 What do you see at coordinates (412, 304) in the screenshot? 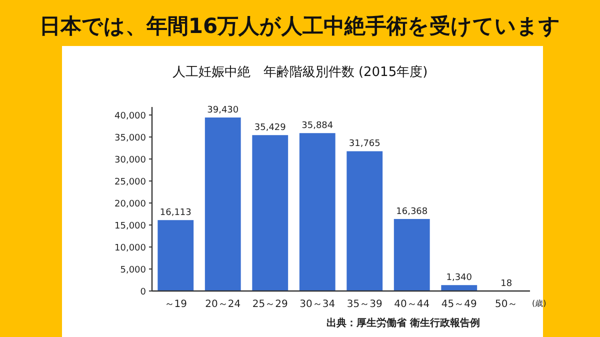
I see `x-tick-label: 40～44` at bounding box center [412, 304].